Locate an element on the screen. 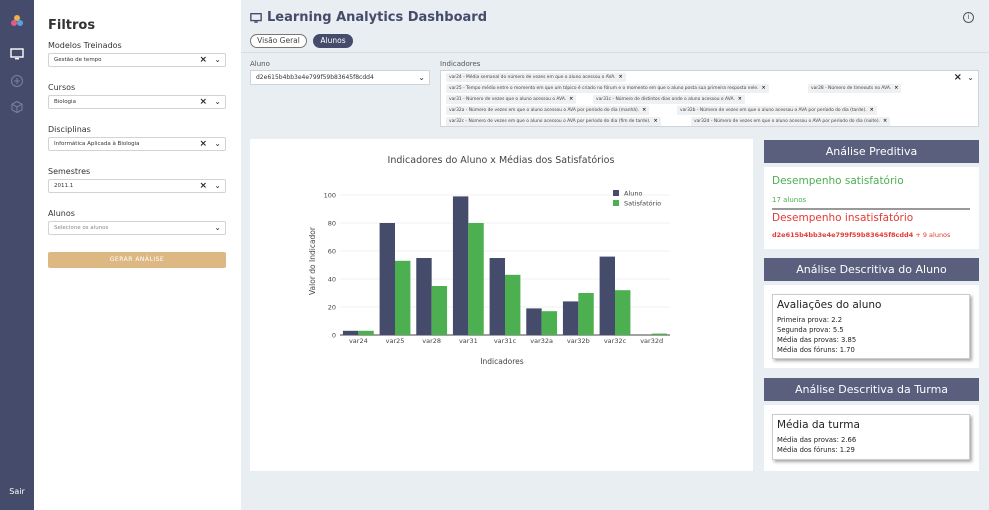 This screenshot has width=989, height=510. class-line: Média dos fóruns: 1.29 is located at coordinates (816, 450).